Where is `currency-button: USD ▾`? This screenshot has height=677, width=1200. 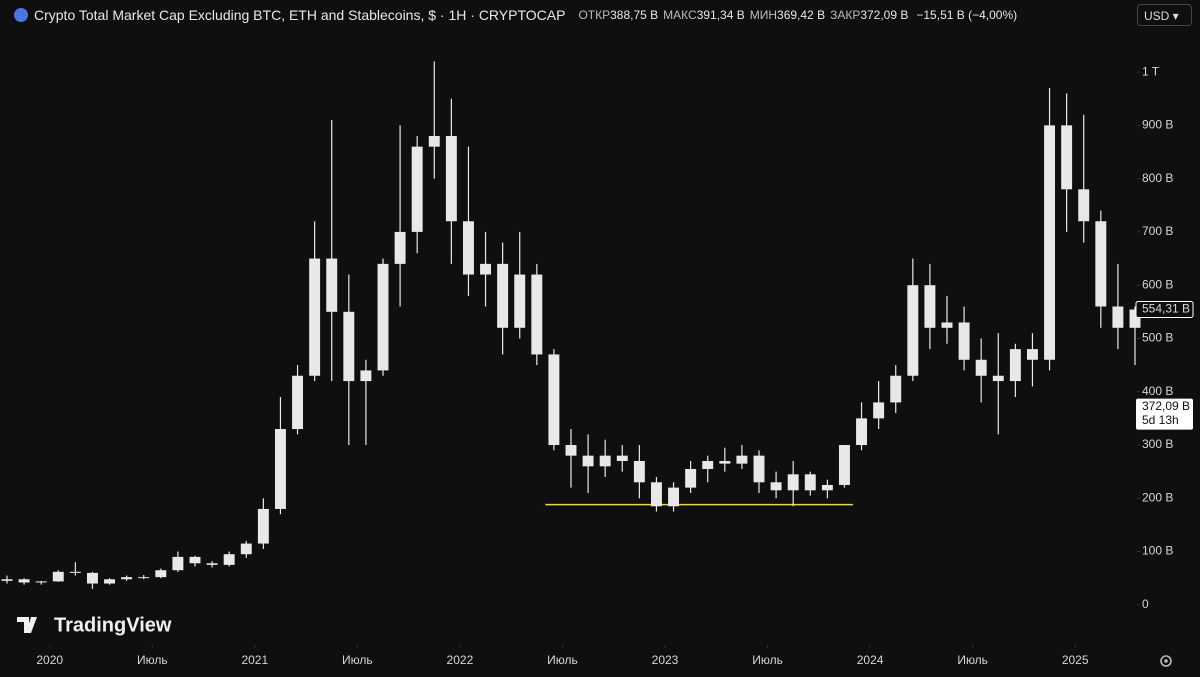
currency-button: USD ▾ is located at coordinates (1164, 15).